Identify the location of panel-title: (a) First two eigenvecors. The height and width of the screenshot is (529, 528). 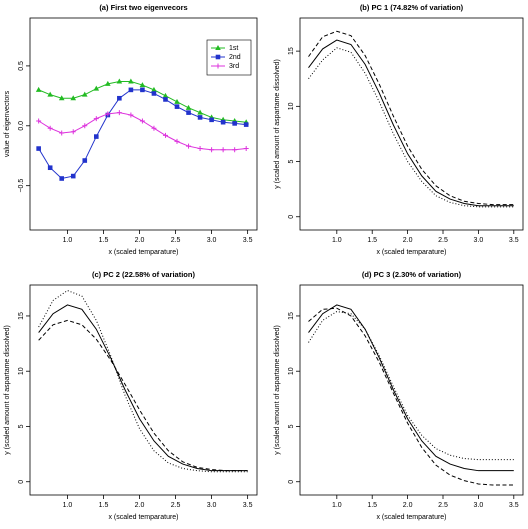
(143, 7).